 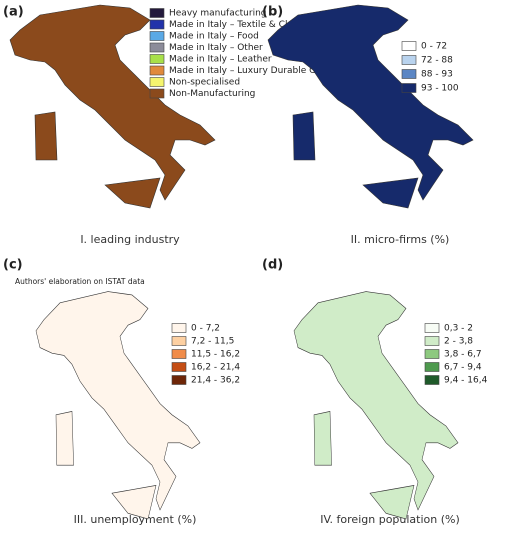 What do you see at coordinates (253, 71) in the screenshot?
I see `legend-label: Made in Italy – Luxury Durable Goods` at bounding box center [253, 71].